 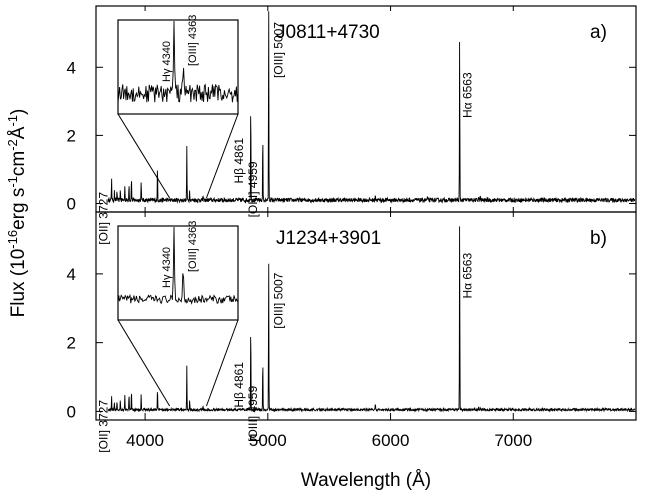 What do you see at coordinates (18, 112) in the screenshot?
I see `y-axis-title-end: )` at bounding box center [18, 112].